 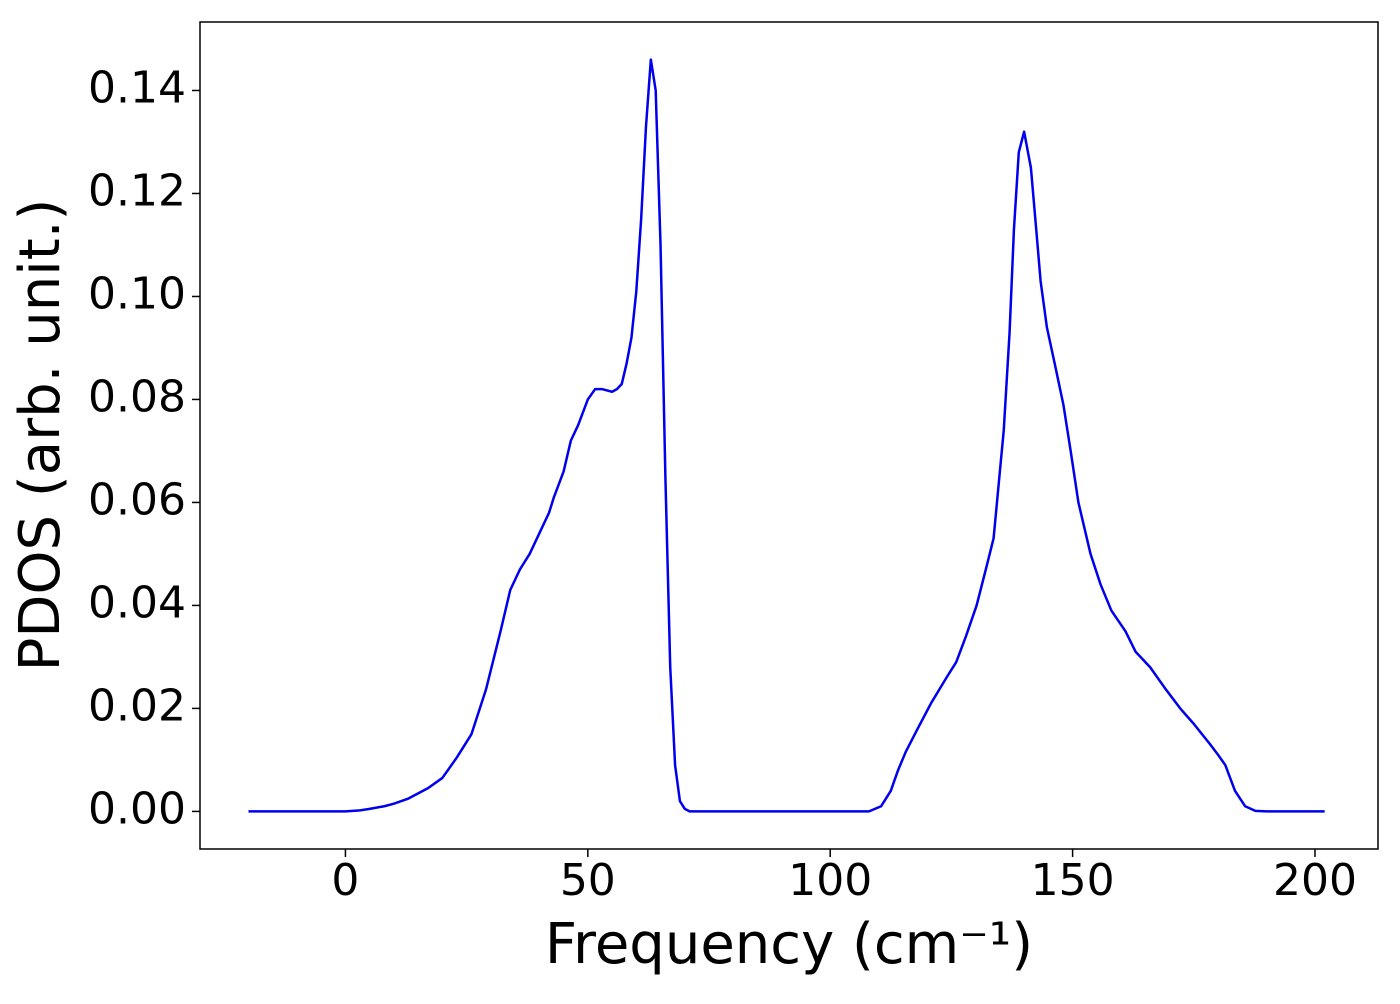 I want to click on y-tick-label: 0.14, so click(x=137, y=87).